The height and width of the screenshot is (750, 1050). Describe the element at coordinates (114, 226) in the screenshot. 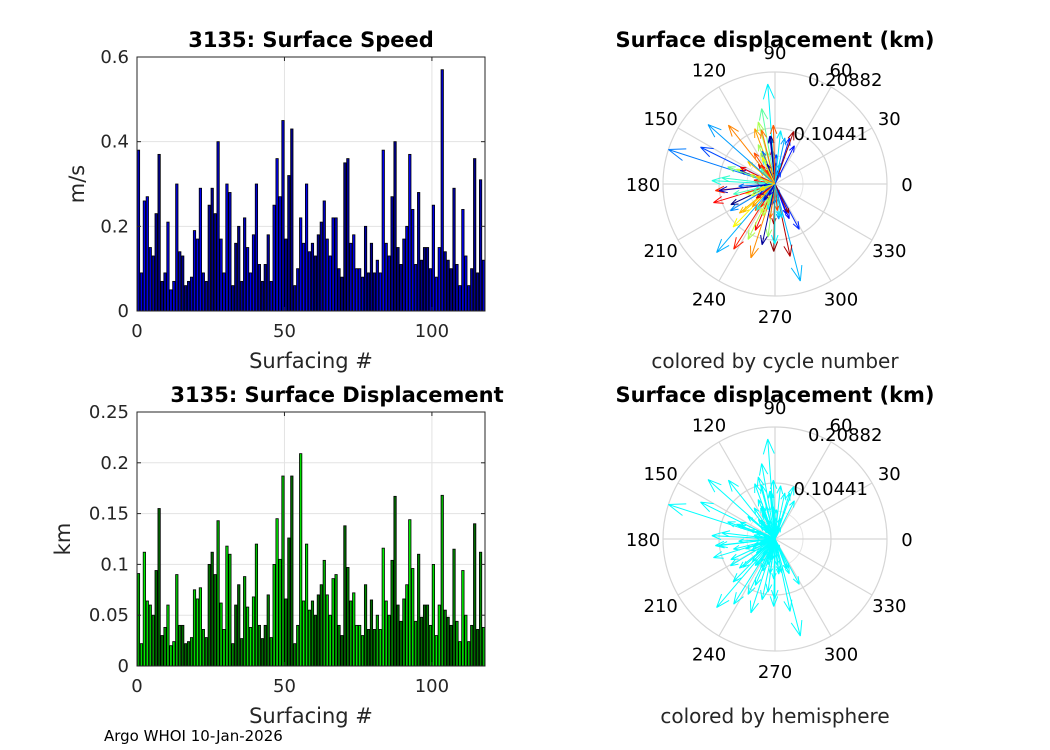

I see `speed-ytick-label: 0.2` at that location.